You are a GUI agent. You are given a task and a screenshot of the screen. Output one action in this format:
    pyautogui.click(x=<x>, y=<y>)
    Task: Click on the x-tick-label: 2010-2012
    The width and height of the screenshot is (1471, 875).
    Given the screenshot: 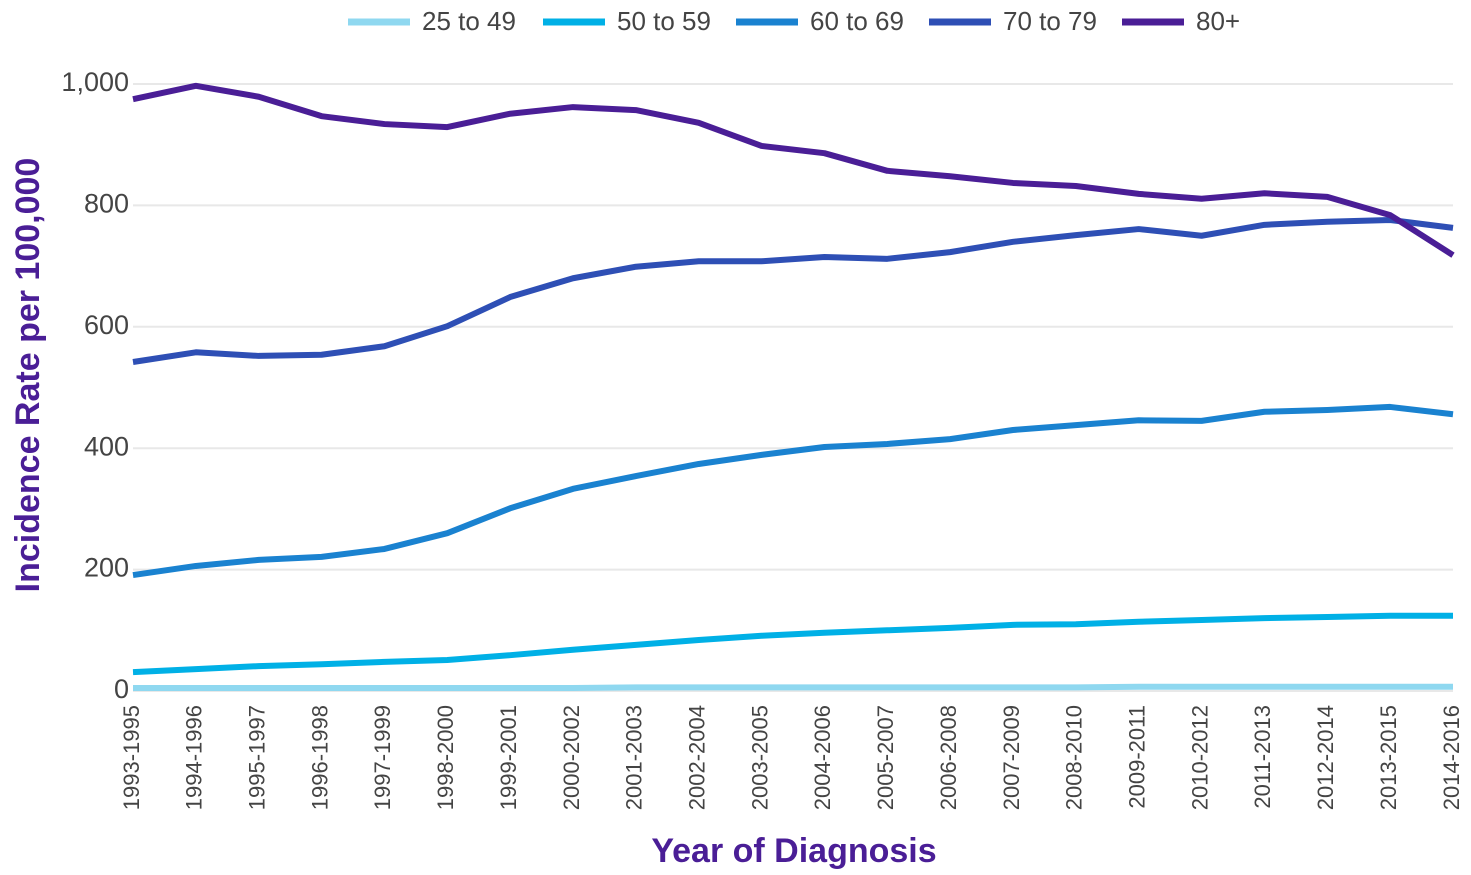 What is the action you would take?
    pyautogui.click(x=1199, y=757)
    